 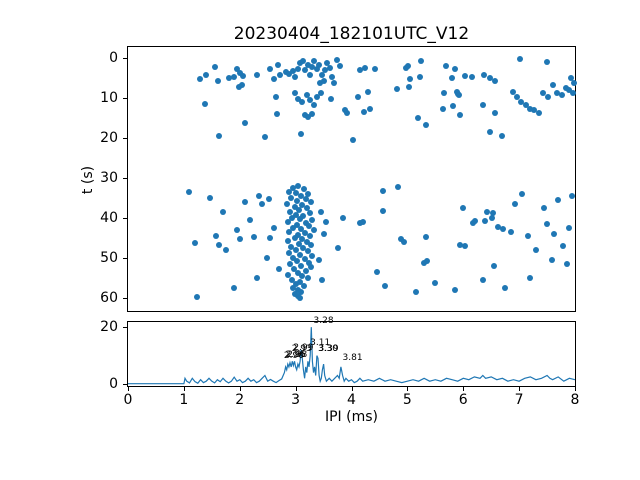 I want to click on peak-annotation: 3.39, so click(x=328, y=348).